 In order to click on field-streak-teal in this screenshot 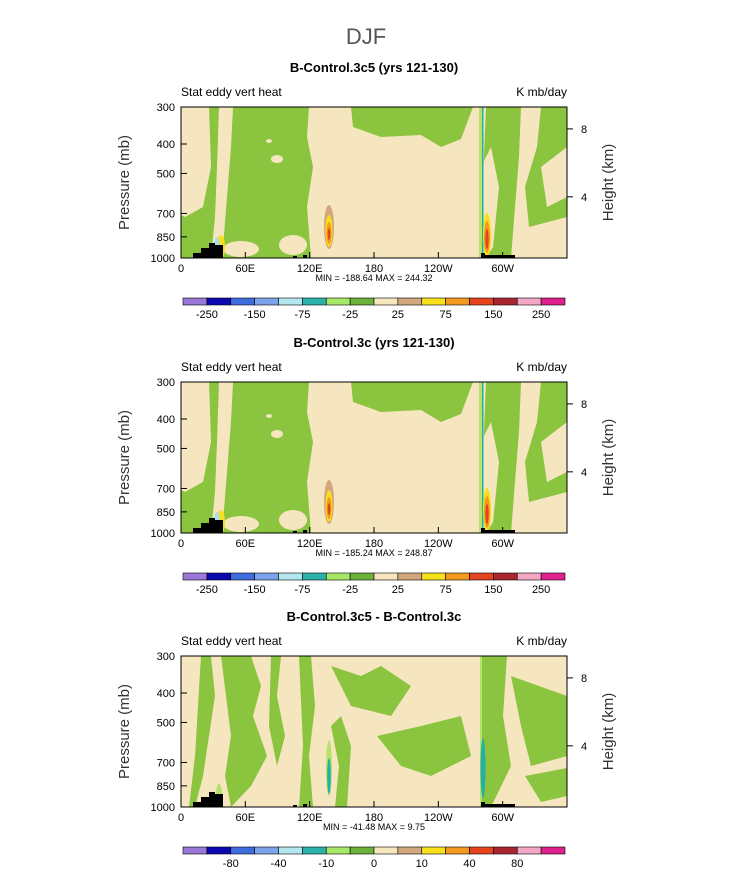, I will do `click(483, 457)`.